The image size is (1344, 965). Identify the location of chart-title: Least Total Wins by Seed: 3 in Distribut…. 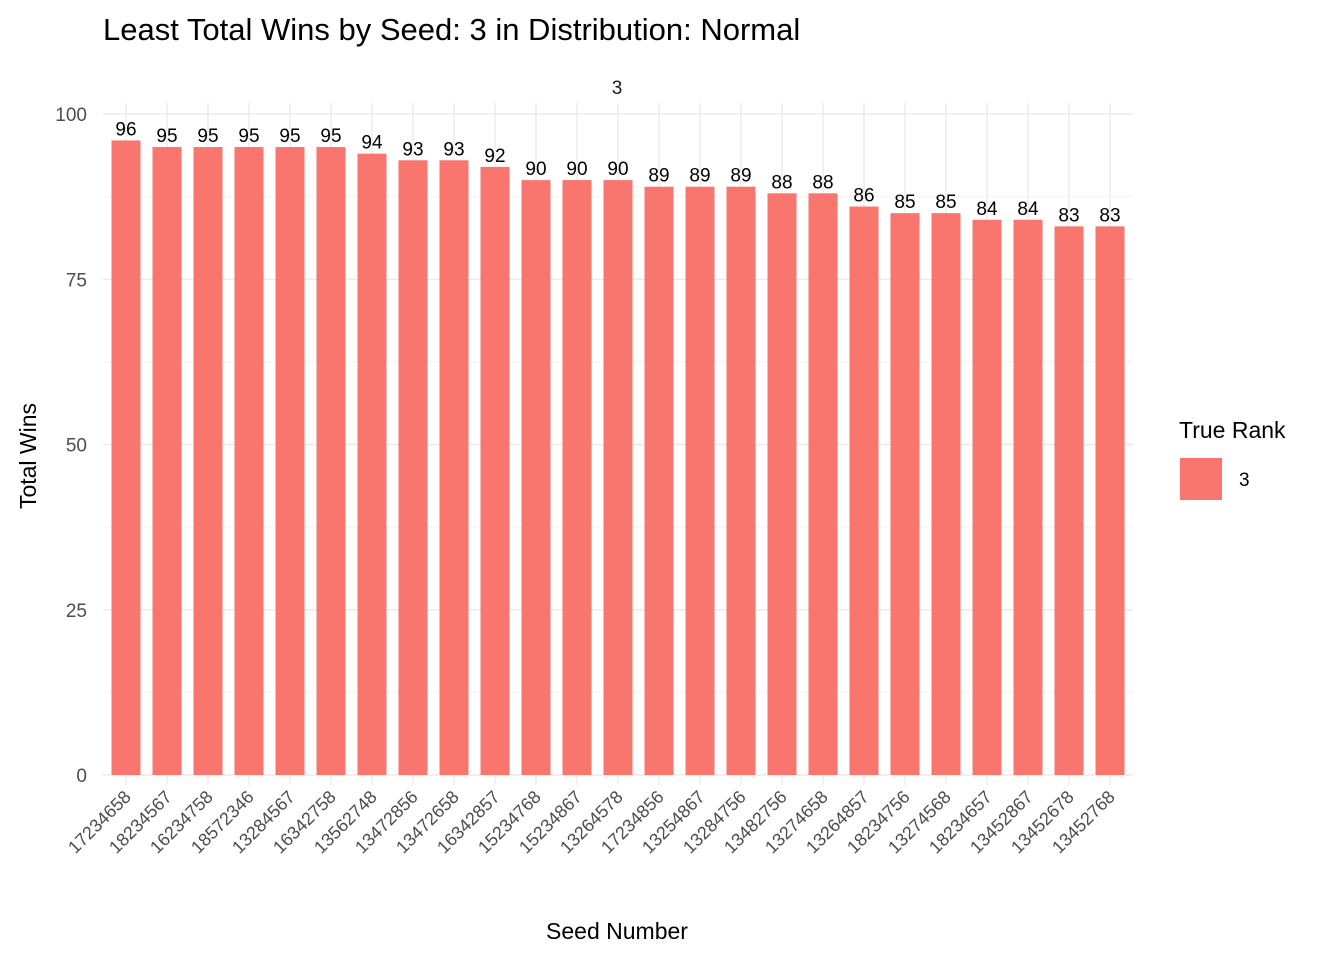
(451, 29).